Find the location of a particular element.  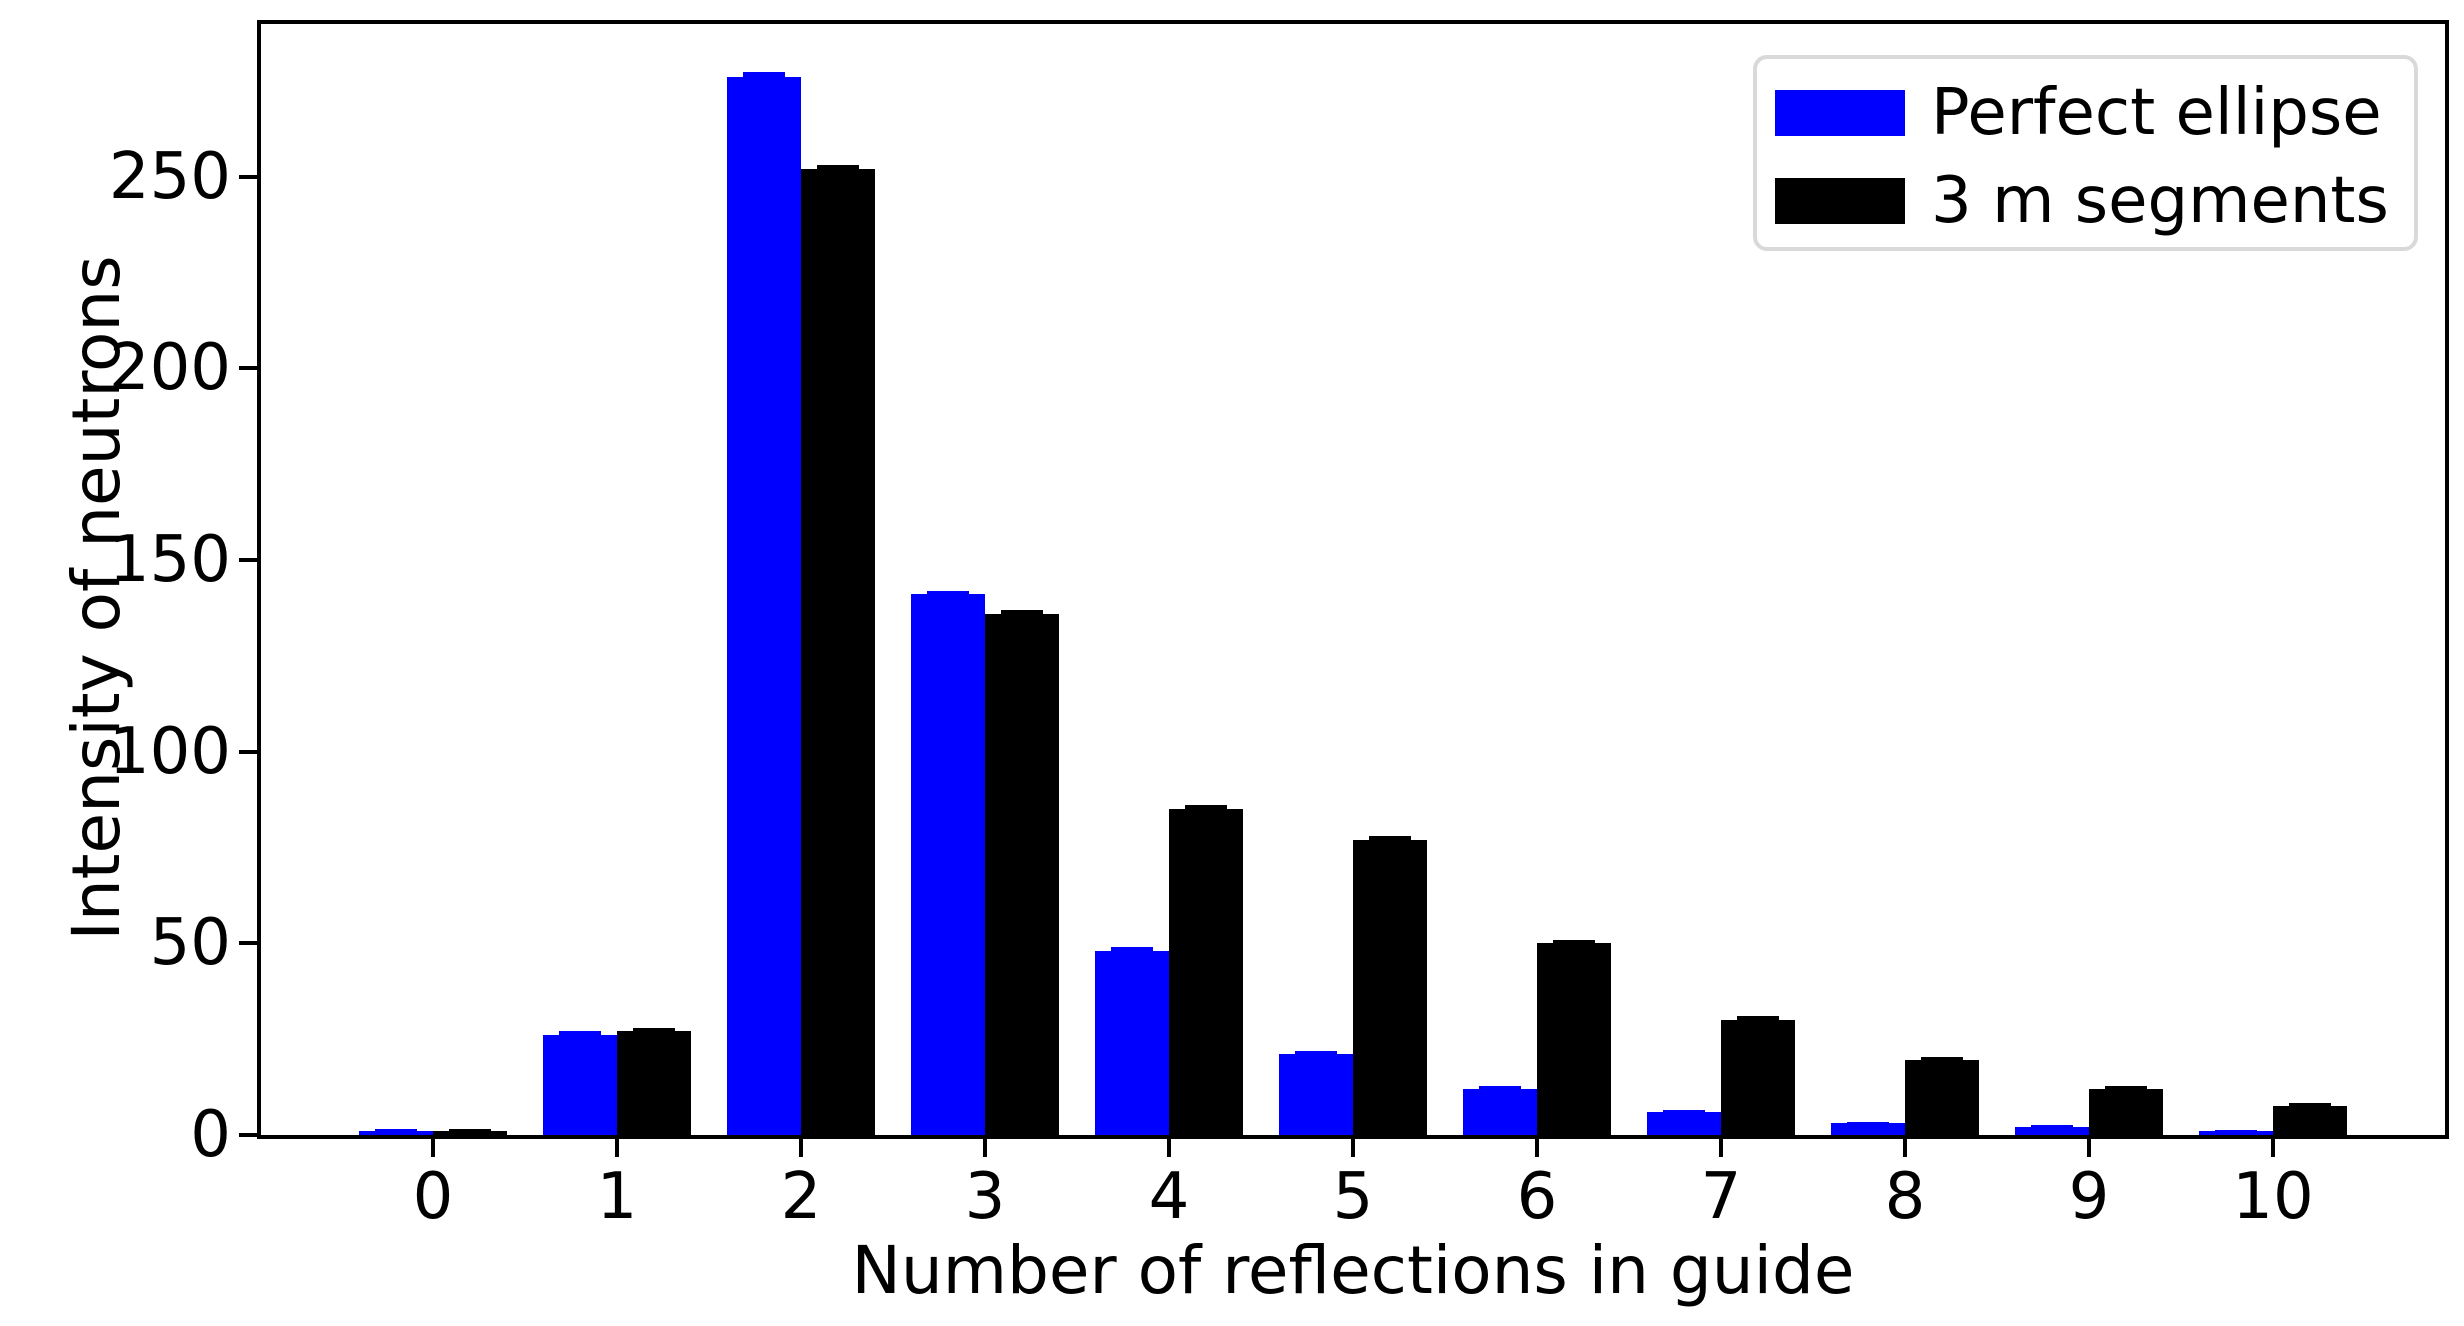

error-cap-3-m-segments-cat3 is located at coordinates (1022, 611).